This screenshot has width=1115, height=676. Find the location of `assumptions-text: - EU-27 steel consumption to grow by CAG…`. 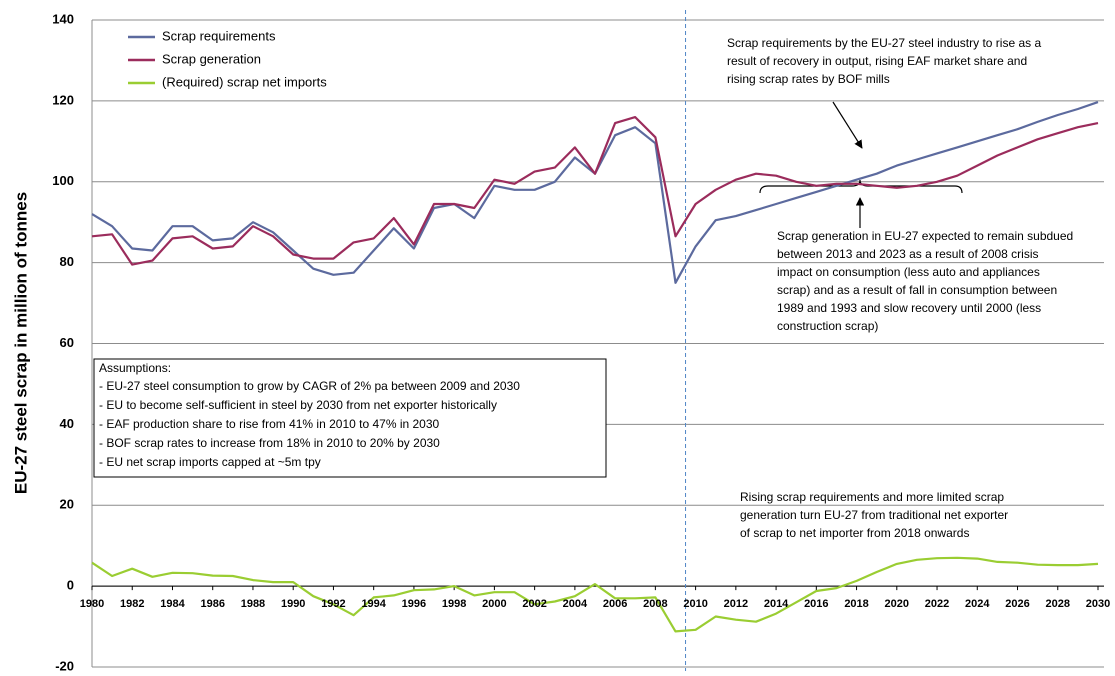

assumptions-text: - EU-27 steel consumption to grow by CAG… is located at coordinates (309, 386).